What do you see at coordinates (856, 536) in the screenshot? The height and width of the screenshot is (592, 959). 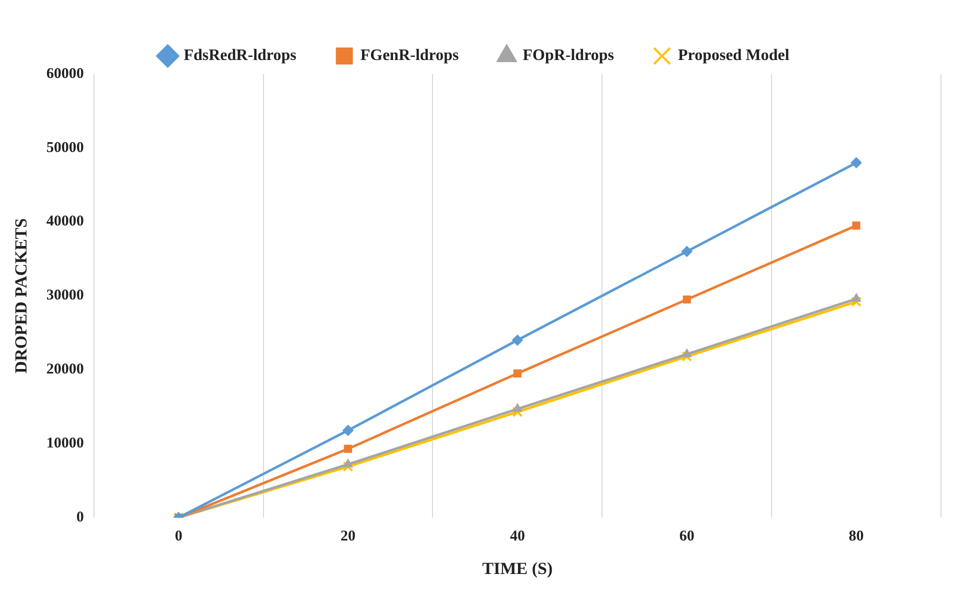 I see `x-tick-label: 80` at bounding box center [856, 536].